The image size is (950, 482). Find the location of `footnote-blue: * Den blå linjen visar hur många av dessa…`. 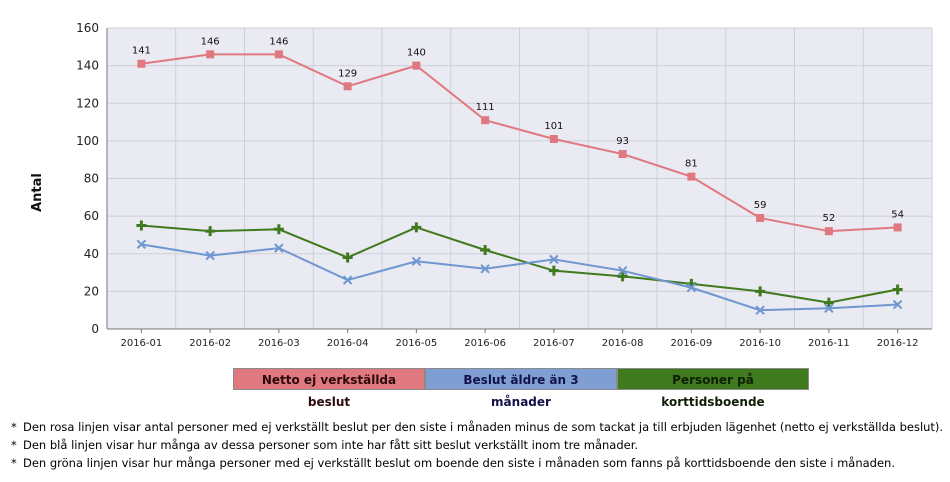

footnote-blue: * Den blå linjen visar hur många av dessa… is located at coordinates (478, 445).